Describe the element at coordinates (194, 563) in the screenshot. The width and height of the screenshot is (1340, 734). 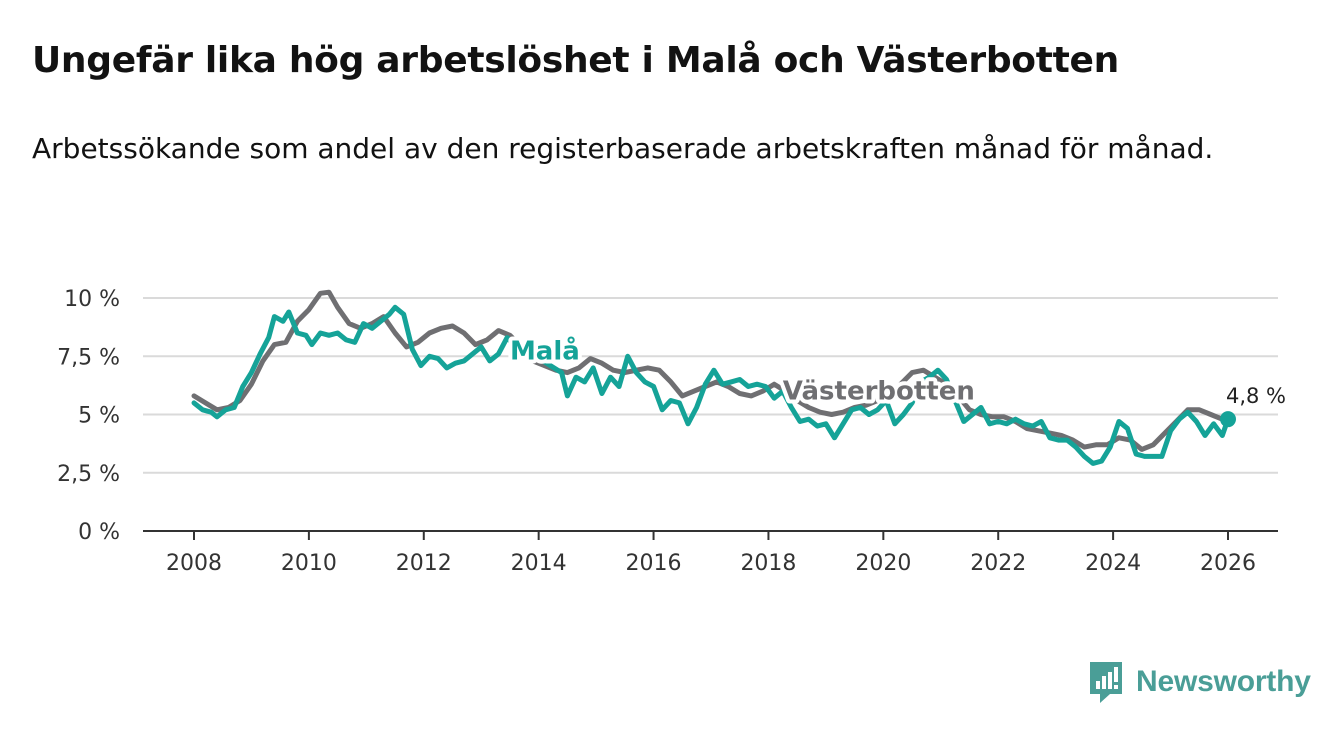
I see `x-tick-label: 2008` at that location.